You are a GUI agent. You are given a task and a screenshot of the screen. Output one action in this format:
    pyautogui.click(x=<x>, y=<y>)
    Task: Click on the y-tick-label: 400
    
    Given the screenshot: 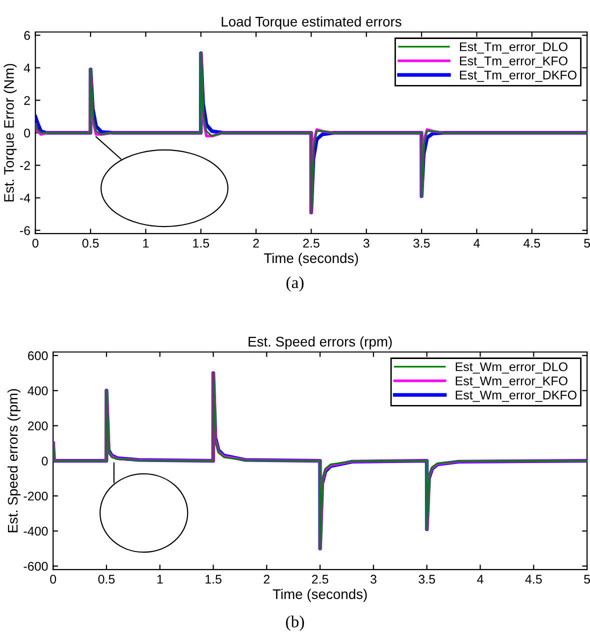 What is the action you would take?
    pyautogui.click(x=38, y=391)
    